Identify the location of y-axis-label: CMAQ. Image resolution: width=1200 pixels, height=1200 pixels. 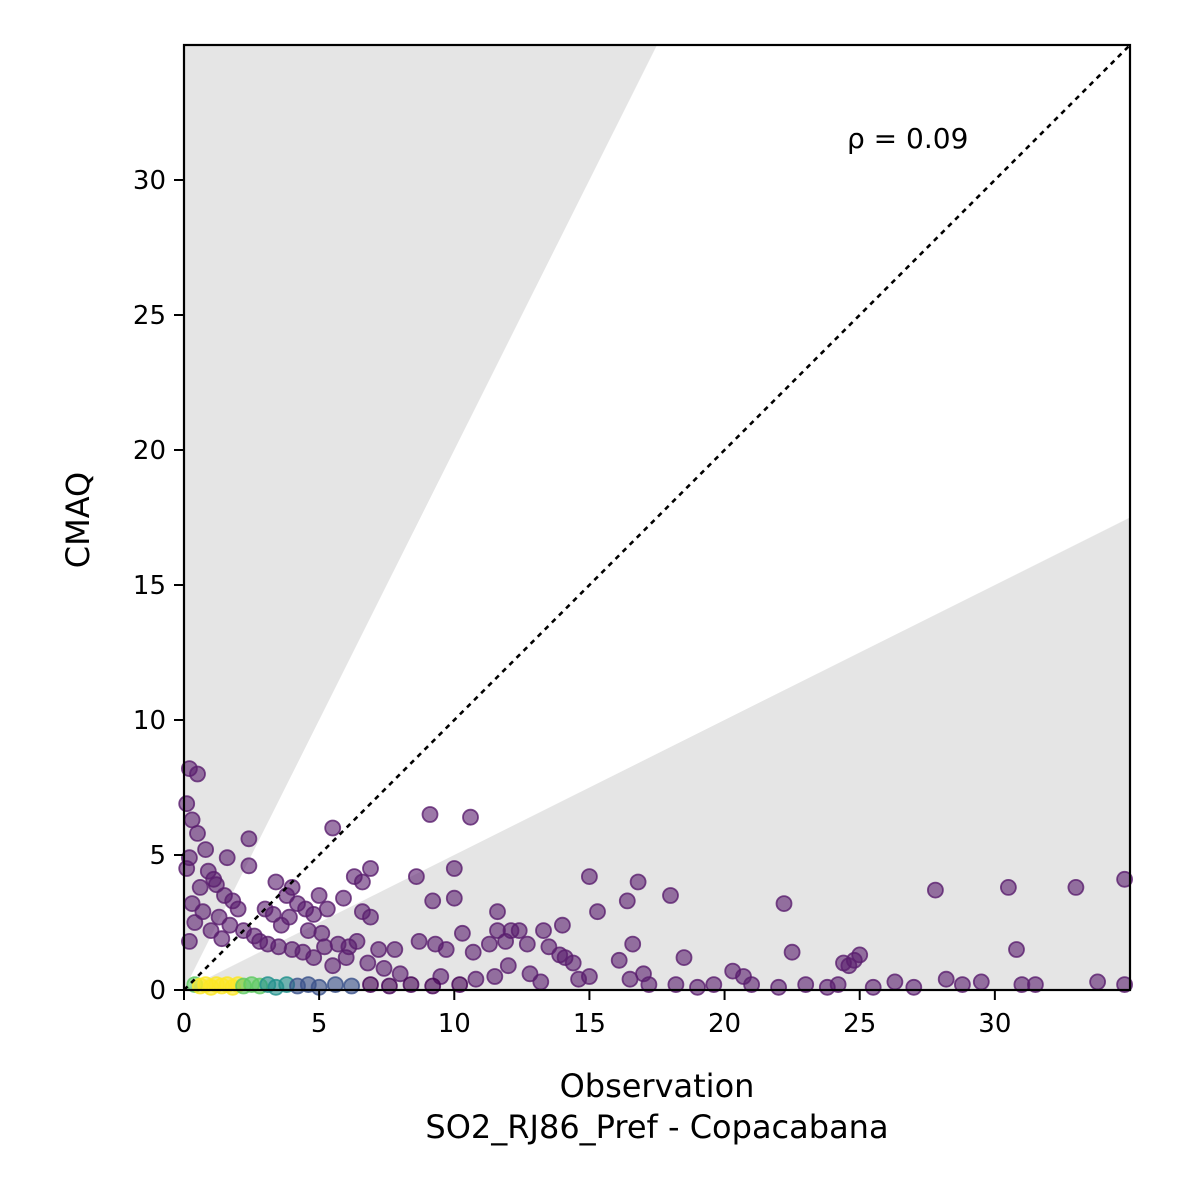
(78, 520).